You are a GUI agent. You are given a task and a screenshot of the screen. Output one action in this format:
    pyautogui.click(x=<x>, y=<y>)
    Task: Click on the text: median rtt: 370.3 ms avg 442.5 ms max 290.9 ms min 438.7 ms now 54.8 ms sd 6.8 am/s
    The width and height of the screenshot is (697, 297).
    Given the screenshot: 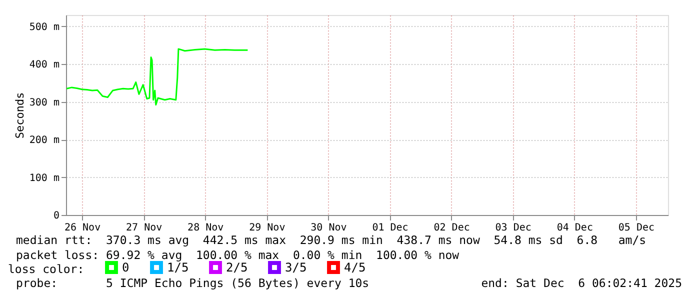 What is the action you would take?
    pyautogui.click(x=331, y=240)
    